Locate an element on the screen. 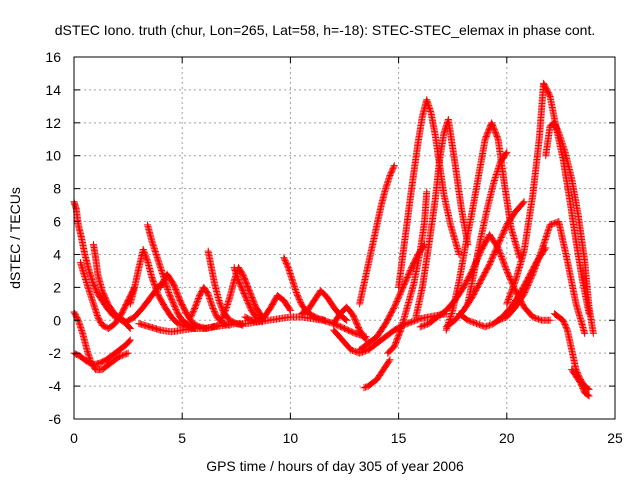 The height and width of the screenshot is (480, 640). y-tick-label: -4 is located at coordinates (55, 386).